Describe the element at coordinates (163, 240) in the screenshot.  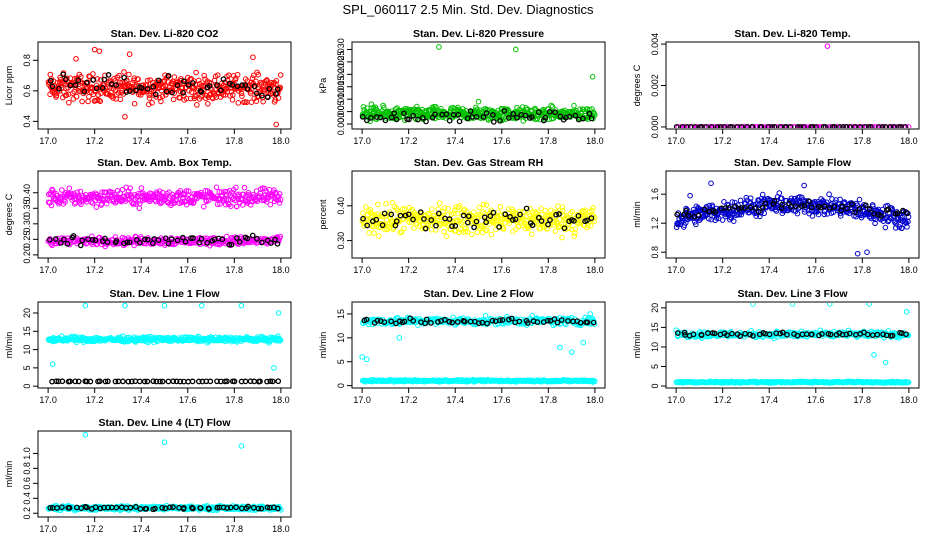
I see `series-2-5-min-overlay` at that location.